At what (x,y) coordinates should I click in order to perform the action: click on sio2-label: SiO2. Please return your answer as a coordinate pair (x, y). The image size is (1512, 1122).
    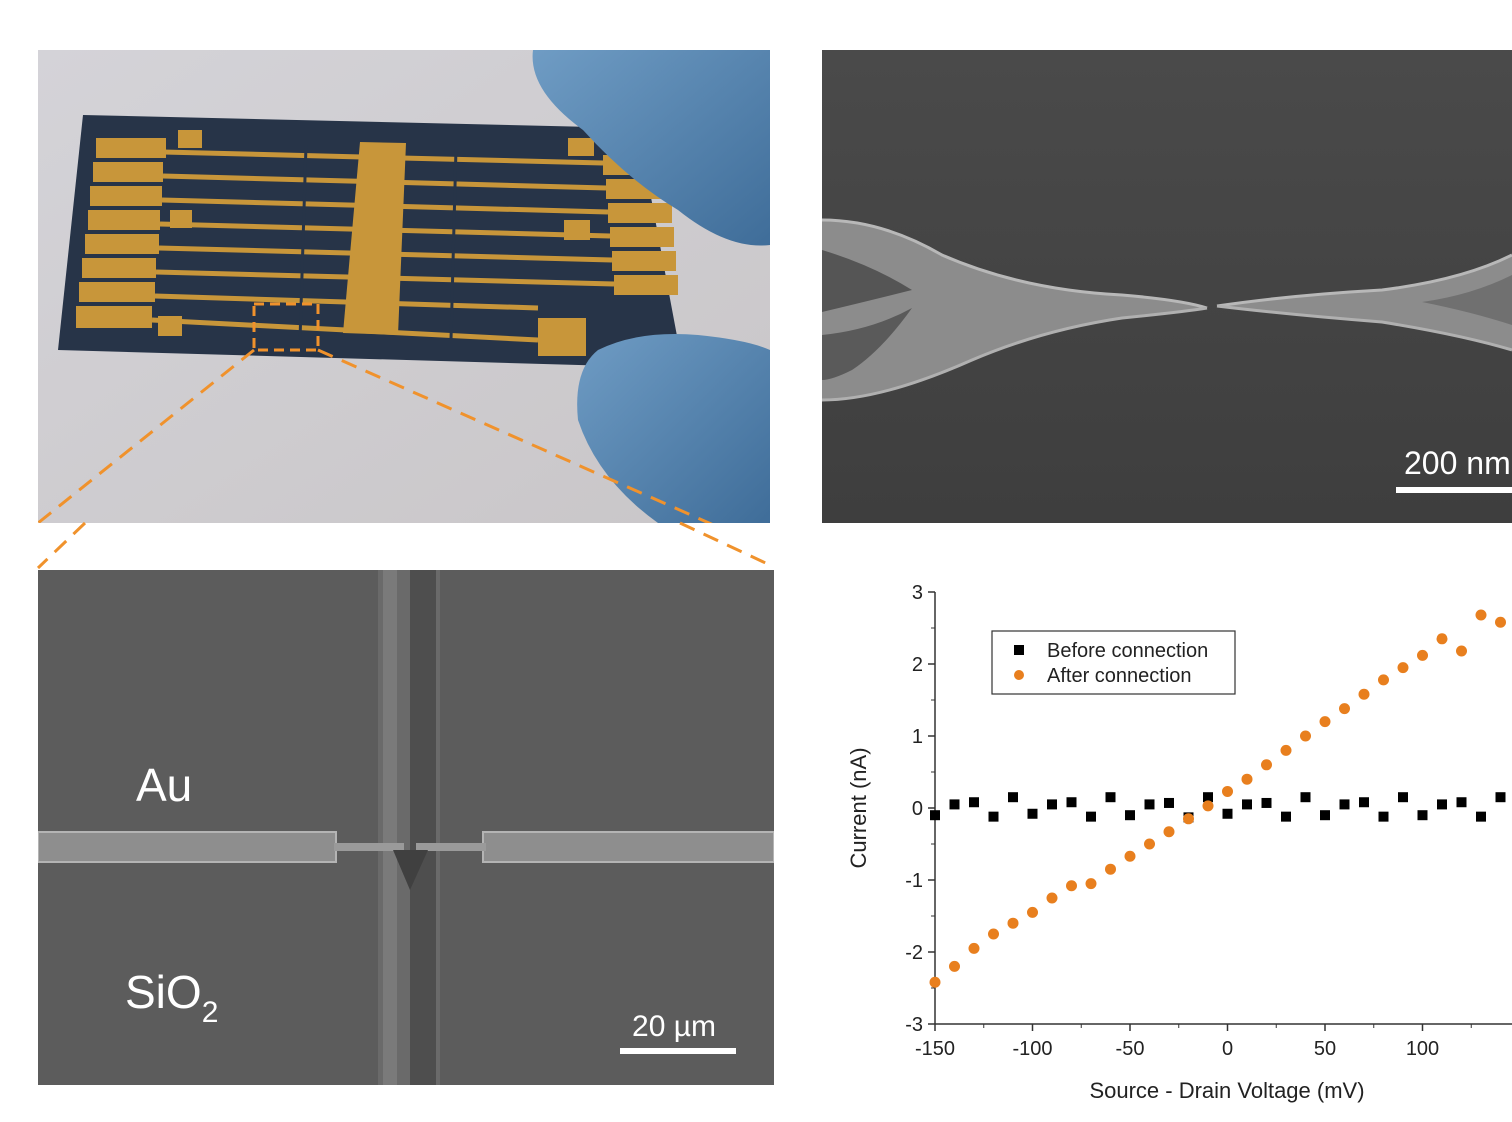
    Looking at the image, I should click on (171, 997).